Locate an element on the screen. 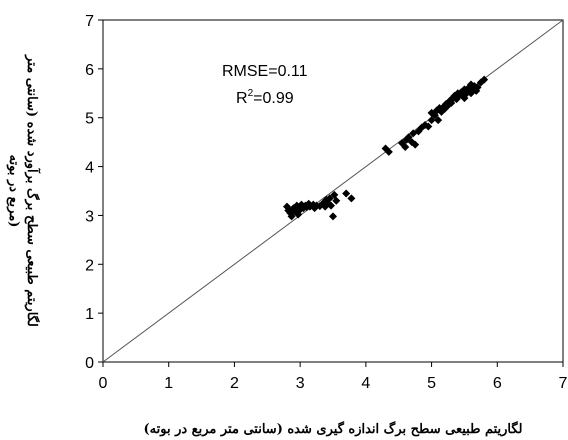 This screenshot has width=568, height=440. x-tick-label: 5 is located at coordinates (431, 383).